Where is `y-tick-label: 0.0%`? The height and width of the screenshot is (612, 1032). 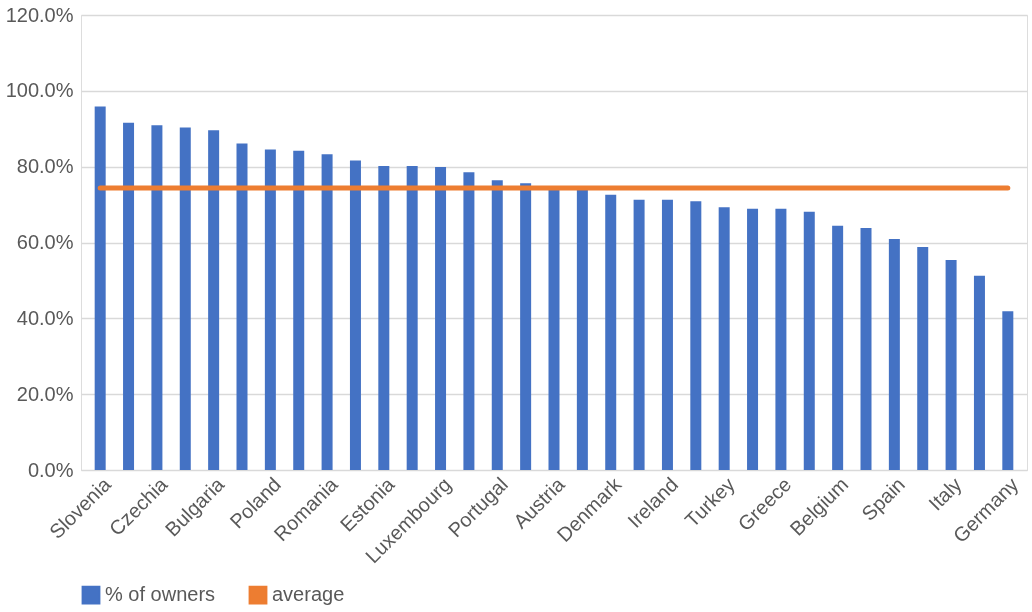
y-tick-label: 0.0% is located at coordinates (50, 469).